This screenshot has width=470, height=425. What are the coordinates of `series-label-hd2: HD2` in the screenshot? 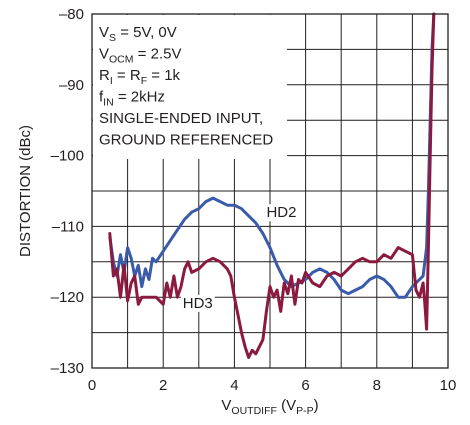 It's located at (281, 212).